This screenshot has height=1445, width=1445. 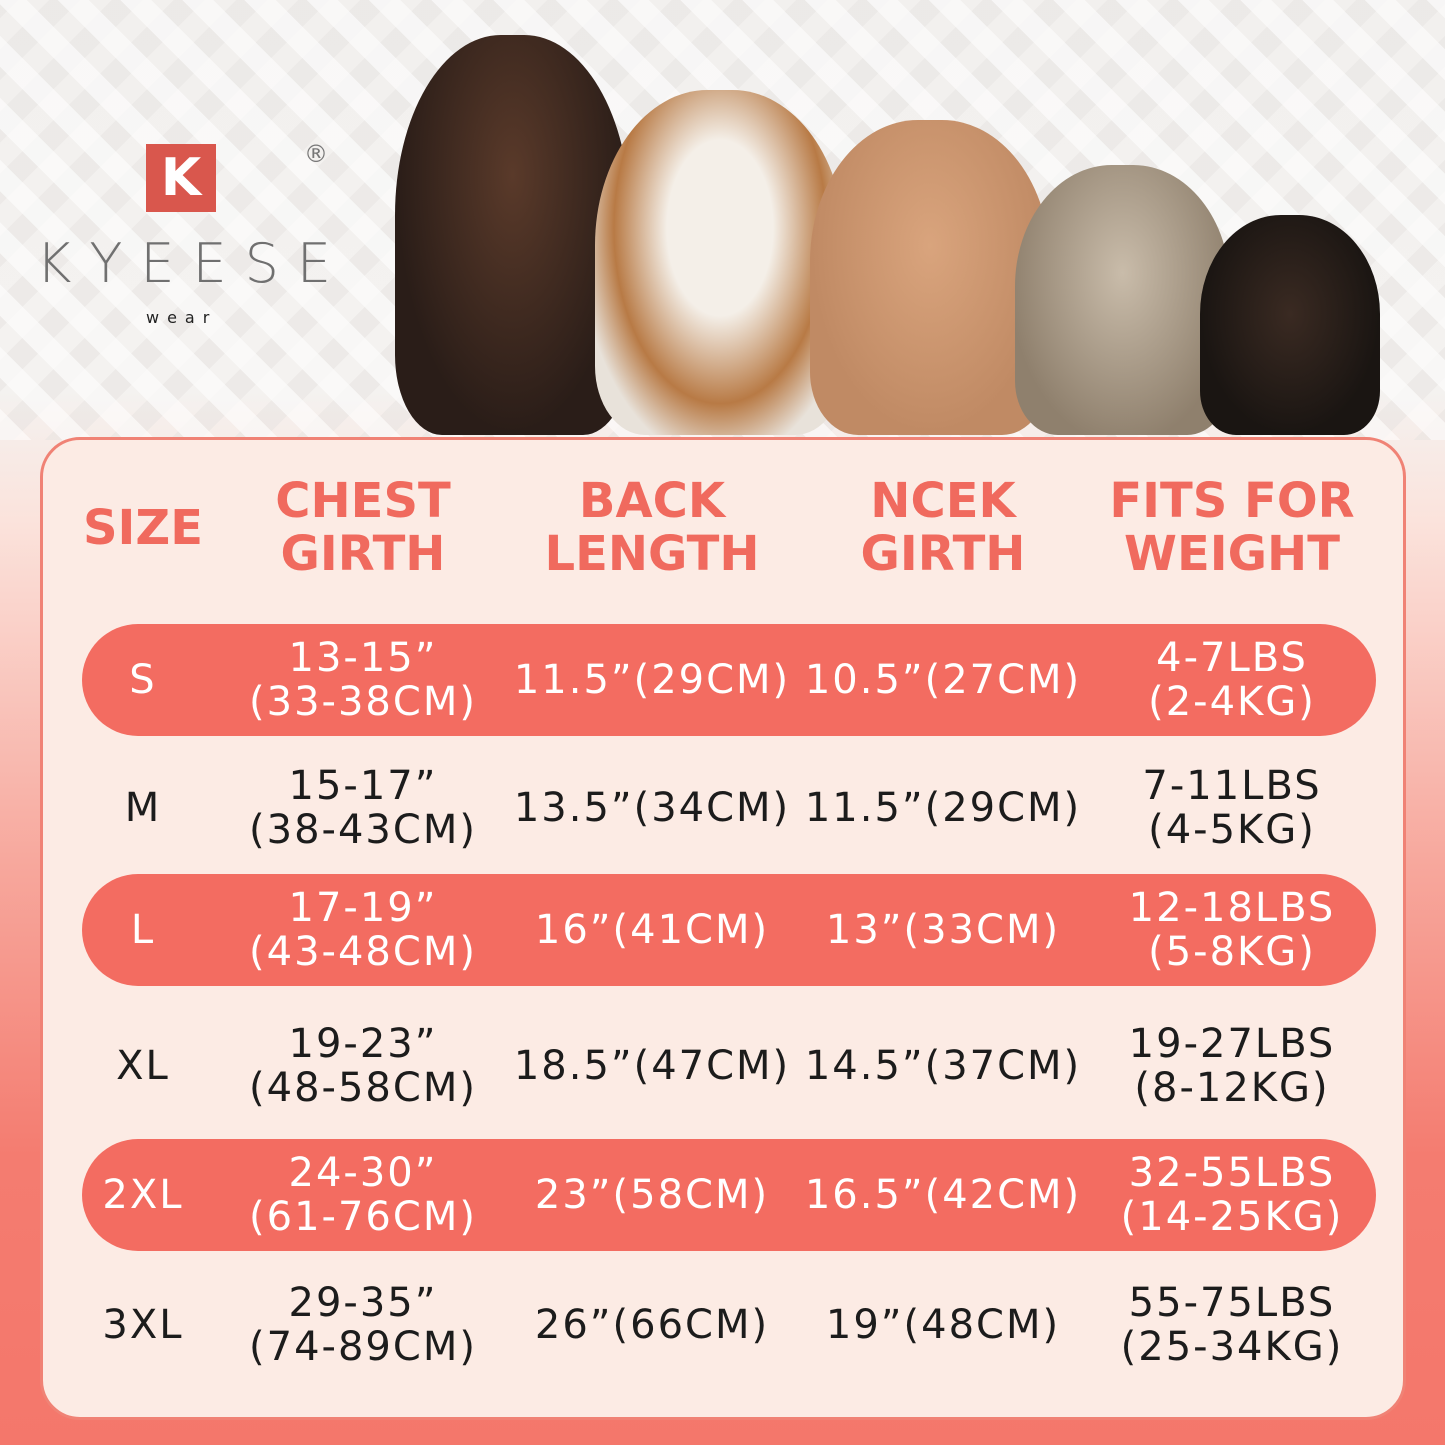 What do you see at coordinates (1232, 1044) in the screenshot?
I see `cell-line: 19-27LBS` at bounding box center [1232, 1044].